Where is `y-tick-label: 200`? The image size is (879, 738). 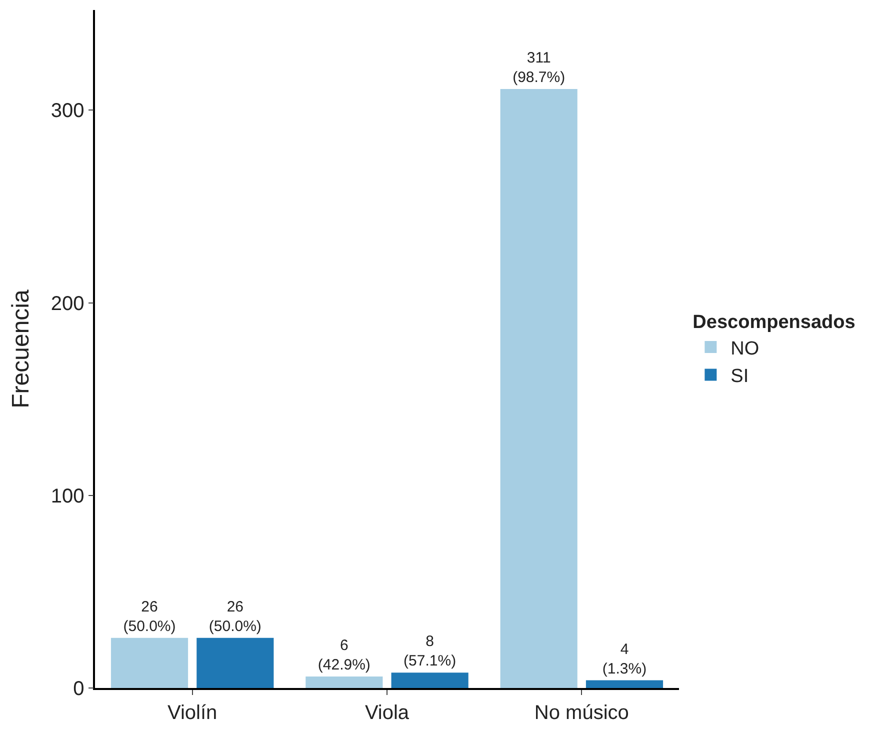
y-tick-label: 200 is located at coordinates (67, 303).